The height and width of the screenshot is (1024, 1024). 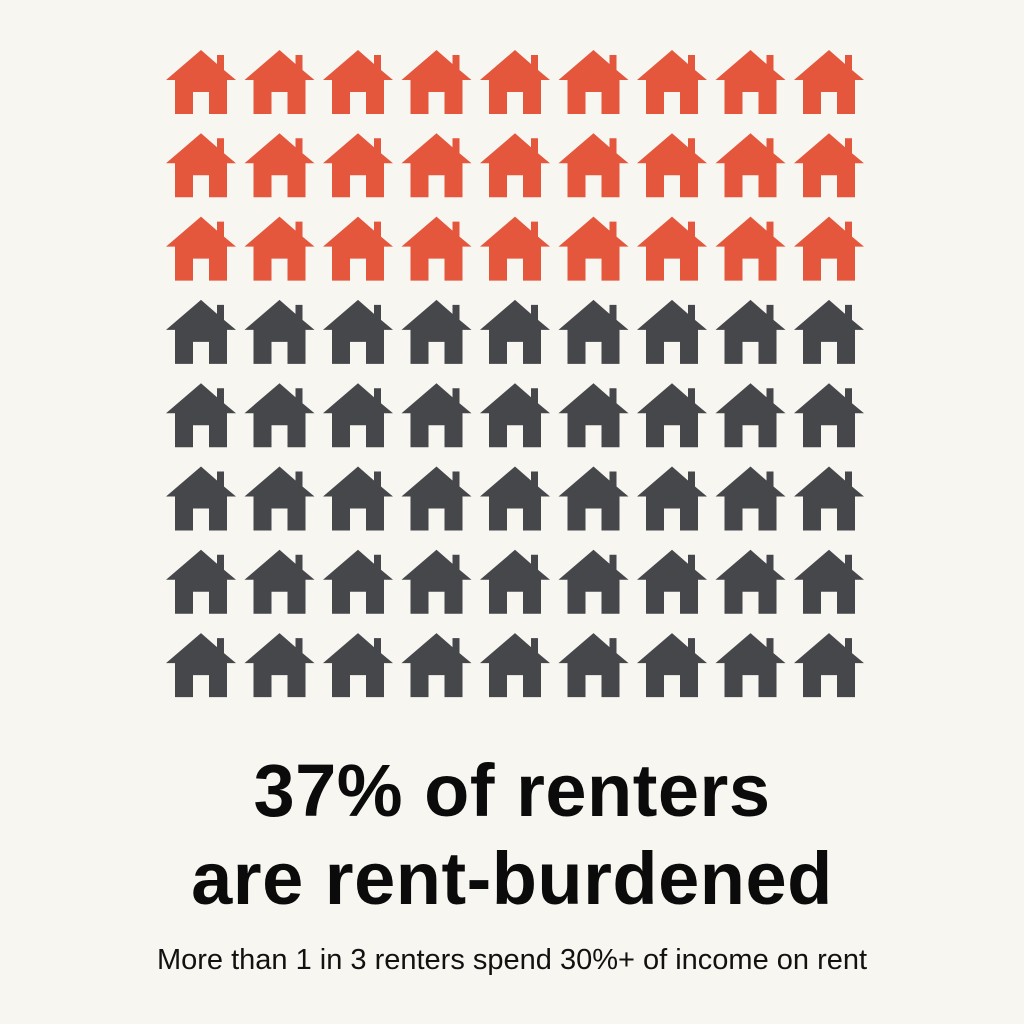 I want to click on headline-percentage: 37% of renters, so click(x=512, y=790).